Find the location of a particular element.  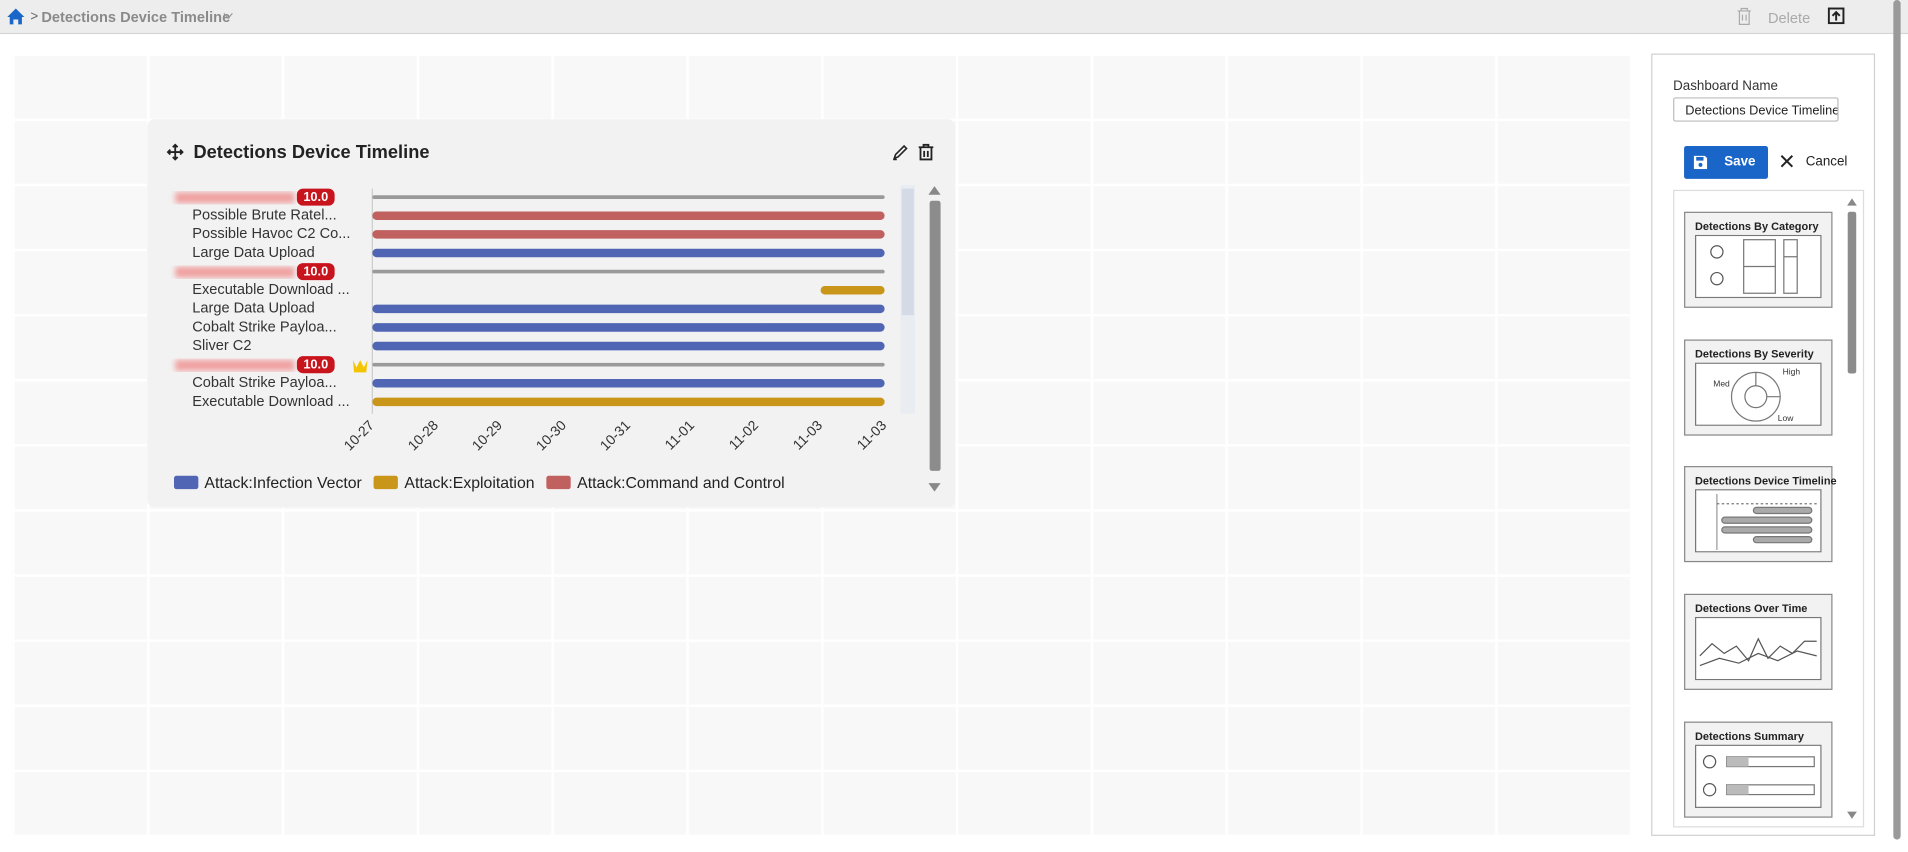

save-button: Save is located at coordinates (1726, 162).